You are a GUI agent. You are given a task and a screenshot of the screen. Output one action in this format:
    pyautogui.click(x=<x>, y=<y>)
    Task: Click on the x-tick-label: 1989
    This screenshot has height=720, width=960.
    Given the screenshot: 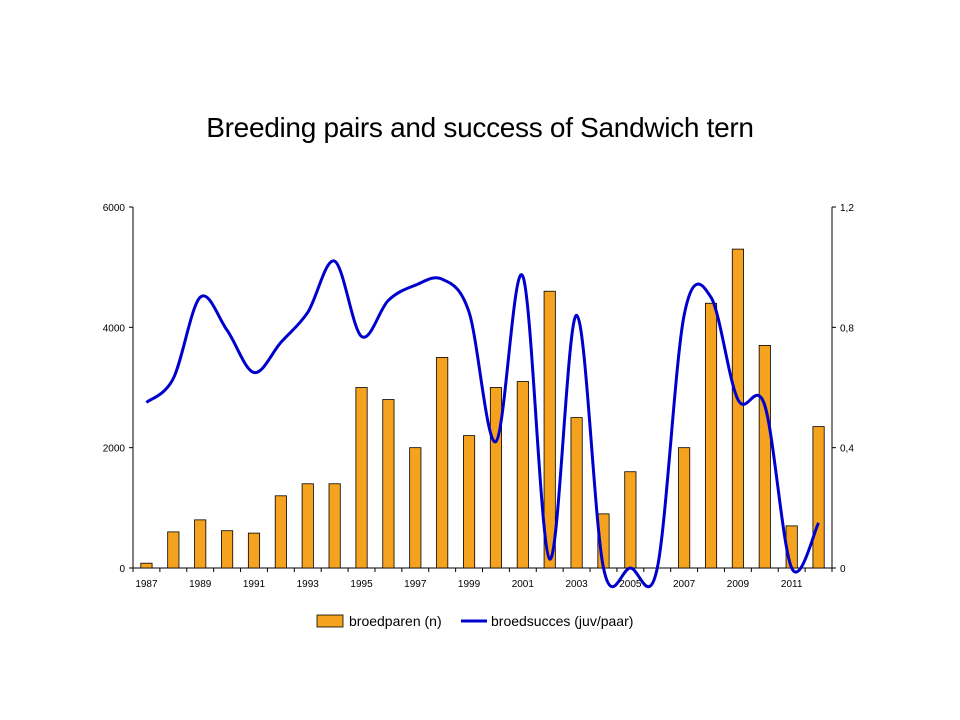 What is the action you would take?
    pyautogui.click(x=200, y=584)
    